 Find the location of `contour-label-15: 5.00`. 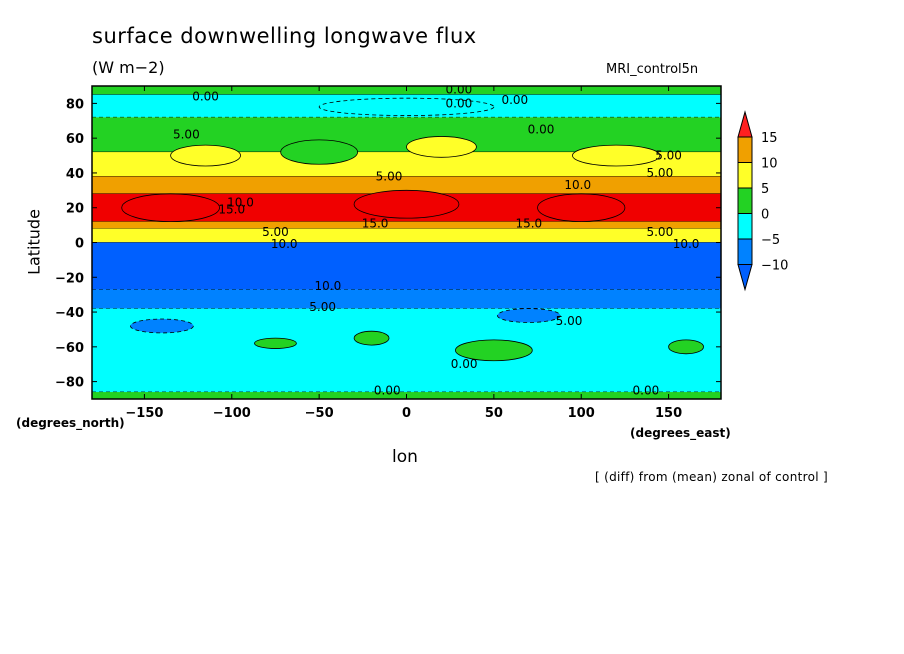

contour-label-15: 5.00 is located at coordinates (659, 232).